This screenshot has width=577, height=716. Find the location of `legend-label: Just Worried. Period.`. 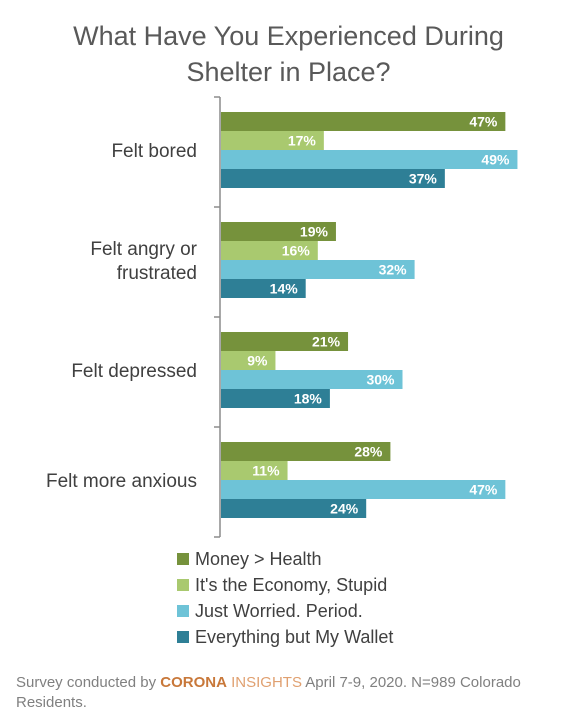

legend-label: Just Worried. Period. is located at coordinates (279, 610).